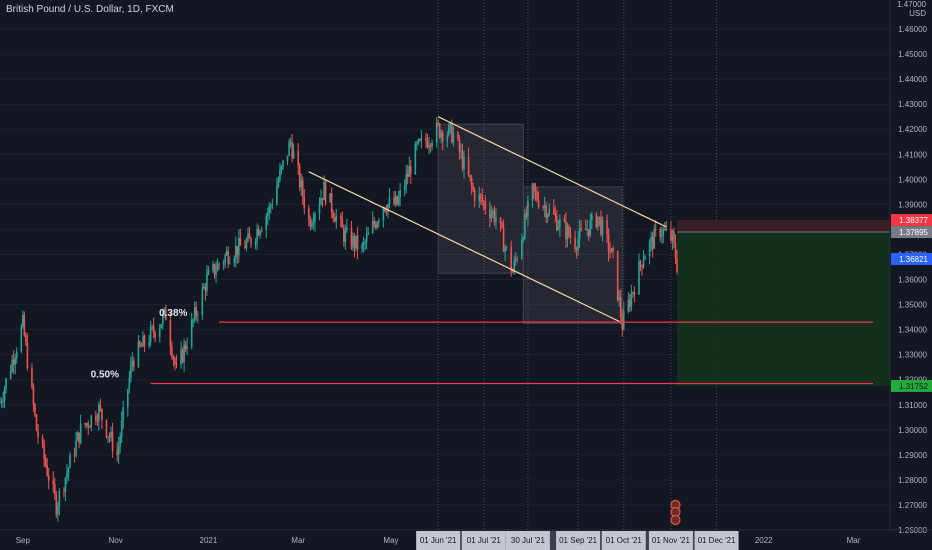 Image resolution: width=932 pixels, height=550 pixels. Describe the element at coordinates (675, 512) in the screenshot. I see `event-markers` at that location.